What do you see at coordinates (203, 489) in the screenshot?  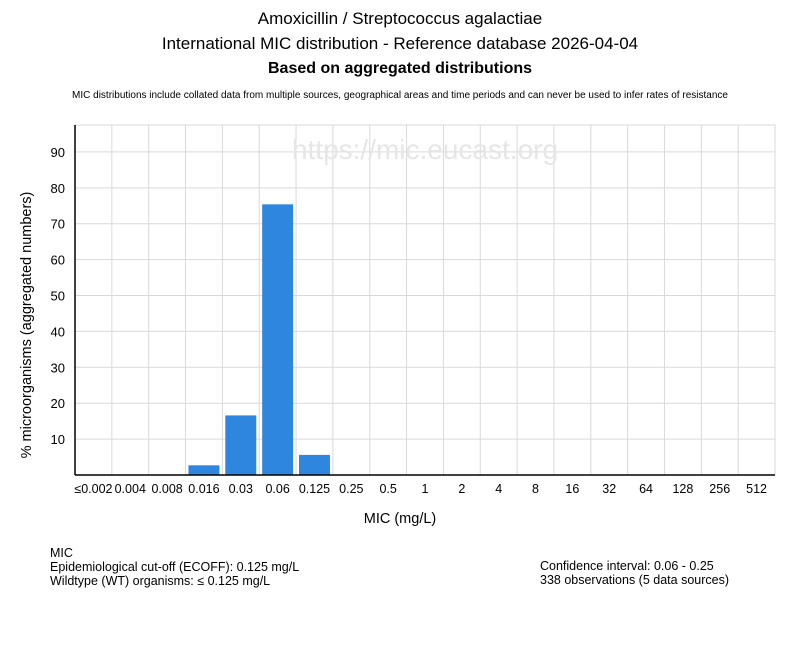 I see `x-tick-label: 0.016` at bounding box center [203, 489].